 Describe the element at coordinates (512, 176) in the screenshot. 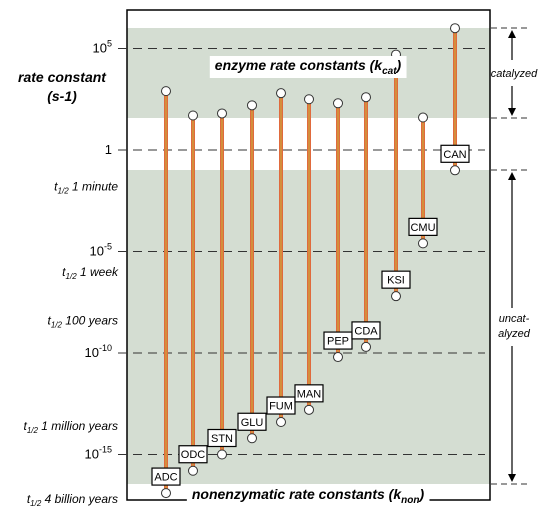

I see `uncatalyzed-arrowhead-up` at that location.